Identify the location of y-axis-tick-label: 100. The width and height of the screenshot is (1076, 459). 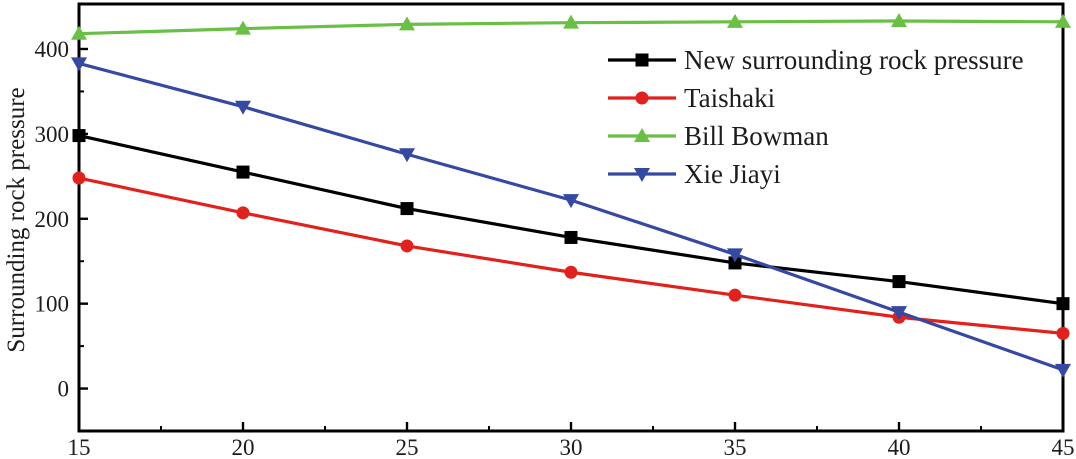
(52, 304).